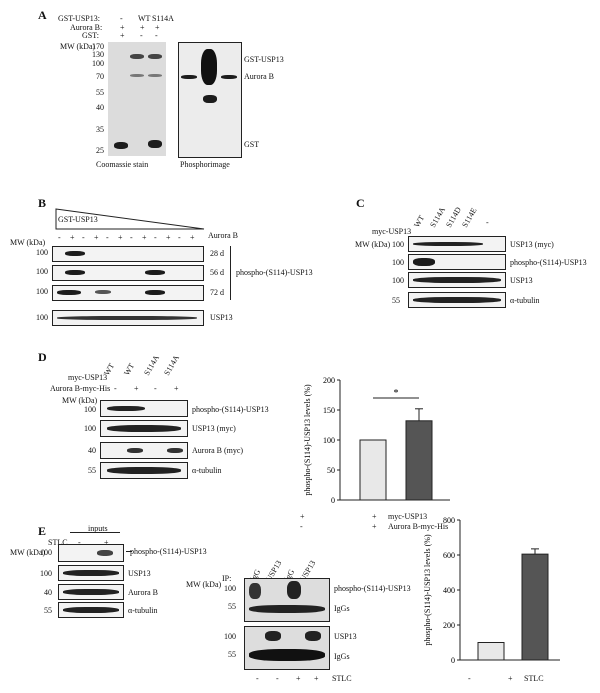 Image resolution: width=600 pixels, height=693 pixels. Describe the element at coordinates (396, 393) in the screenshot. I see `significance-star: *` at that location.